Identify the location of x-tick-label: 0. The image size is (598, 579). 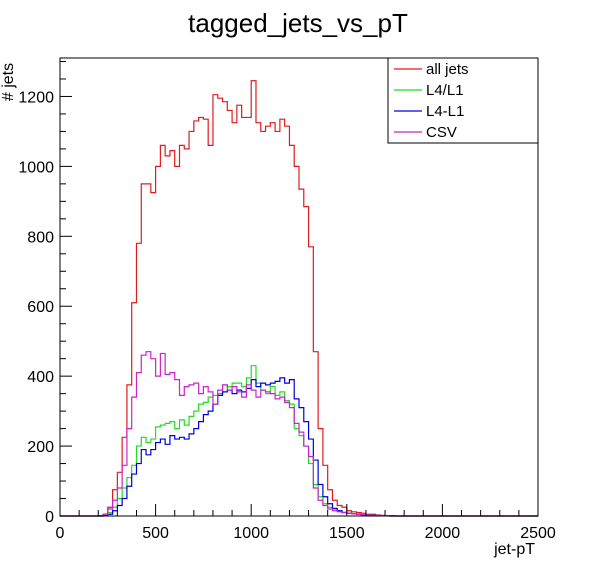
(60, 533).